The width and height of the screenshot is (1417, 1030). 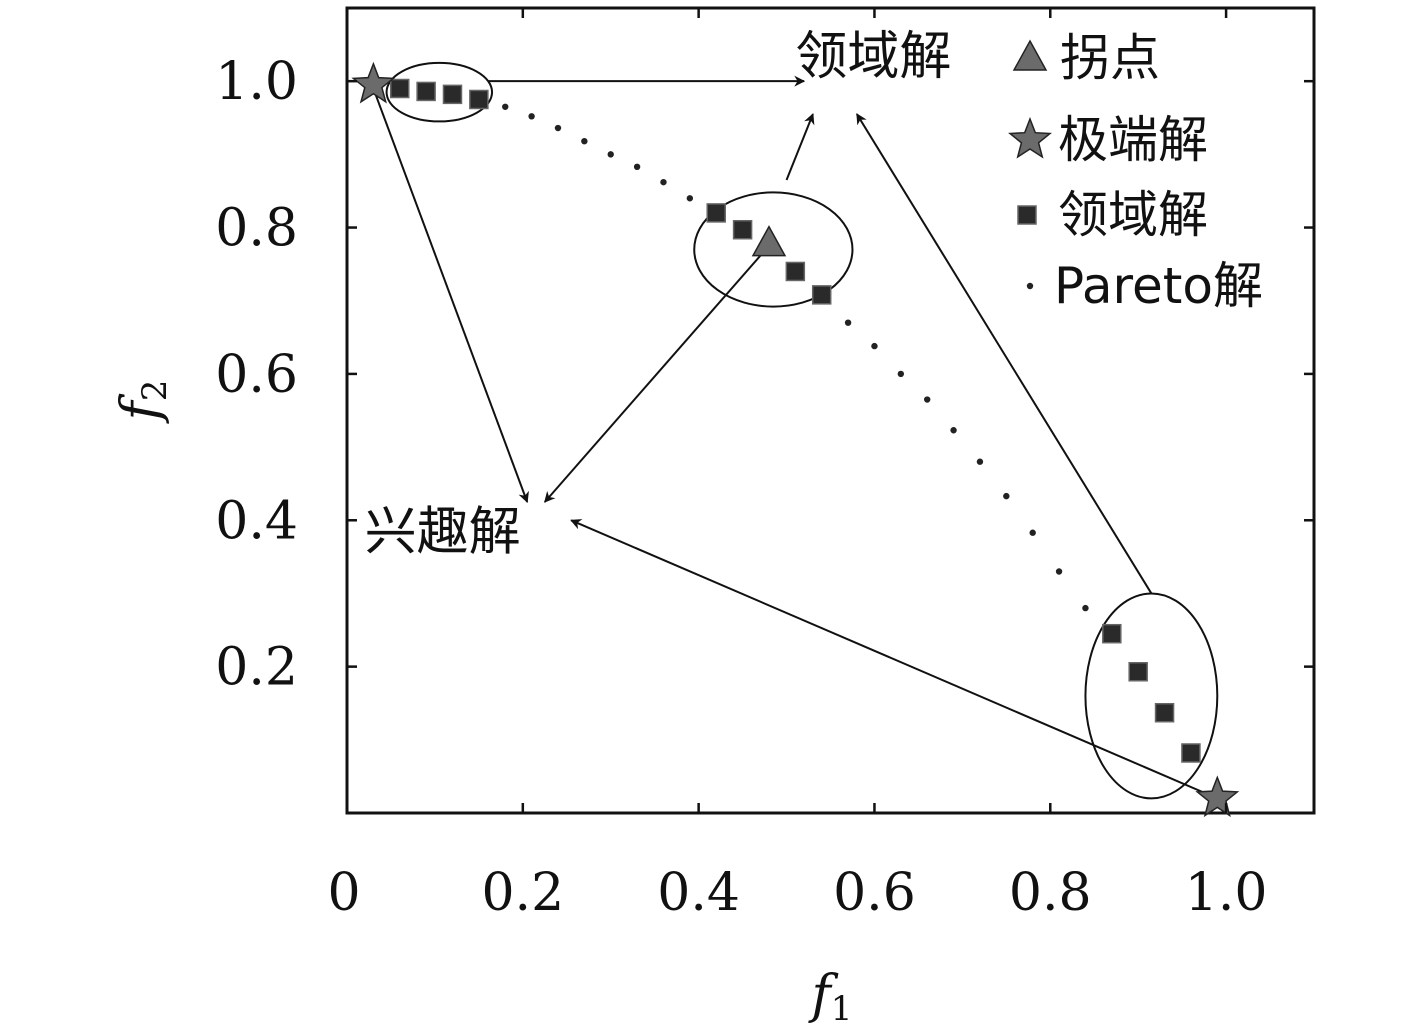 What do you see at coordinates (256, 521) in the screenshot?
I see `y-tick-label: 0.4` at bounding box center [256, 521].